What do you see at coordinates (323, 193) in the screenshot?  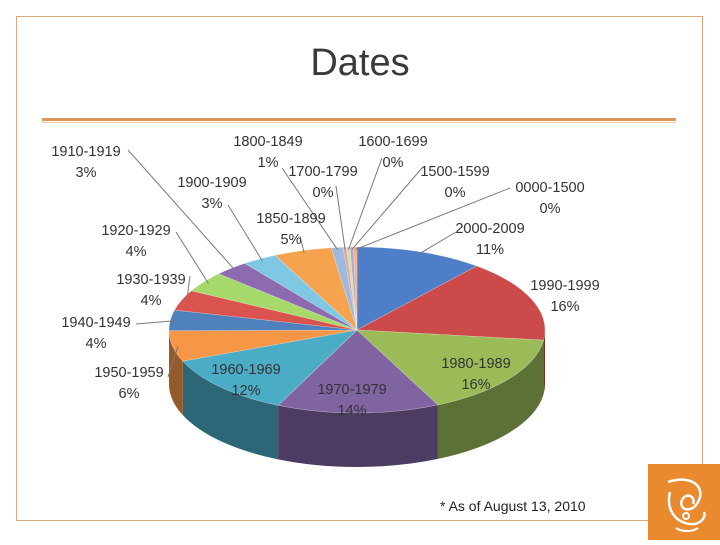 I see `slice-percent-1700-1799: 0%` at bounding box center [323, 193].